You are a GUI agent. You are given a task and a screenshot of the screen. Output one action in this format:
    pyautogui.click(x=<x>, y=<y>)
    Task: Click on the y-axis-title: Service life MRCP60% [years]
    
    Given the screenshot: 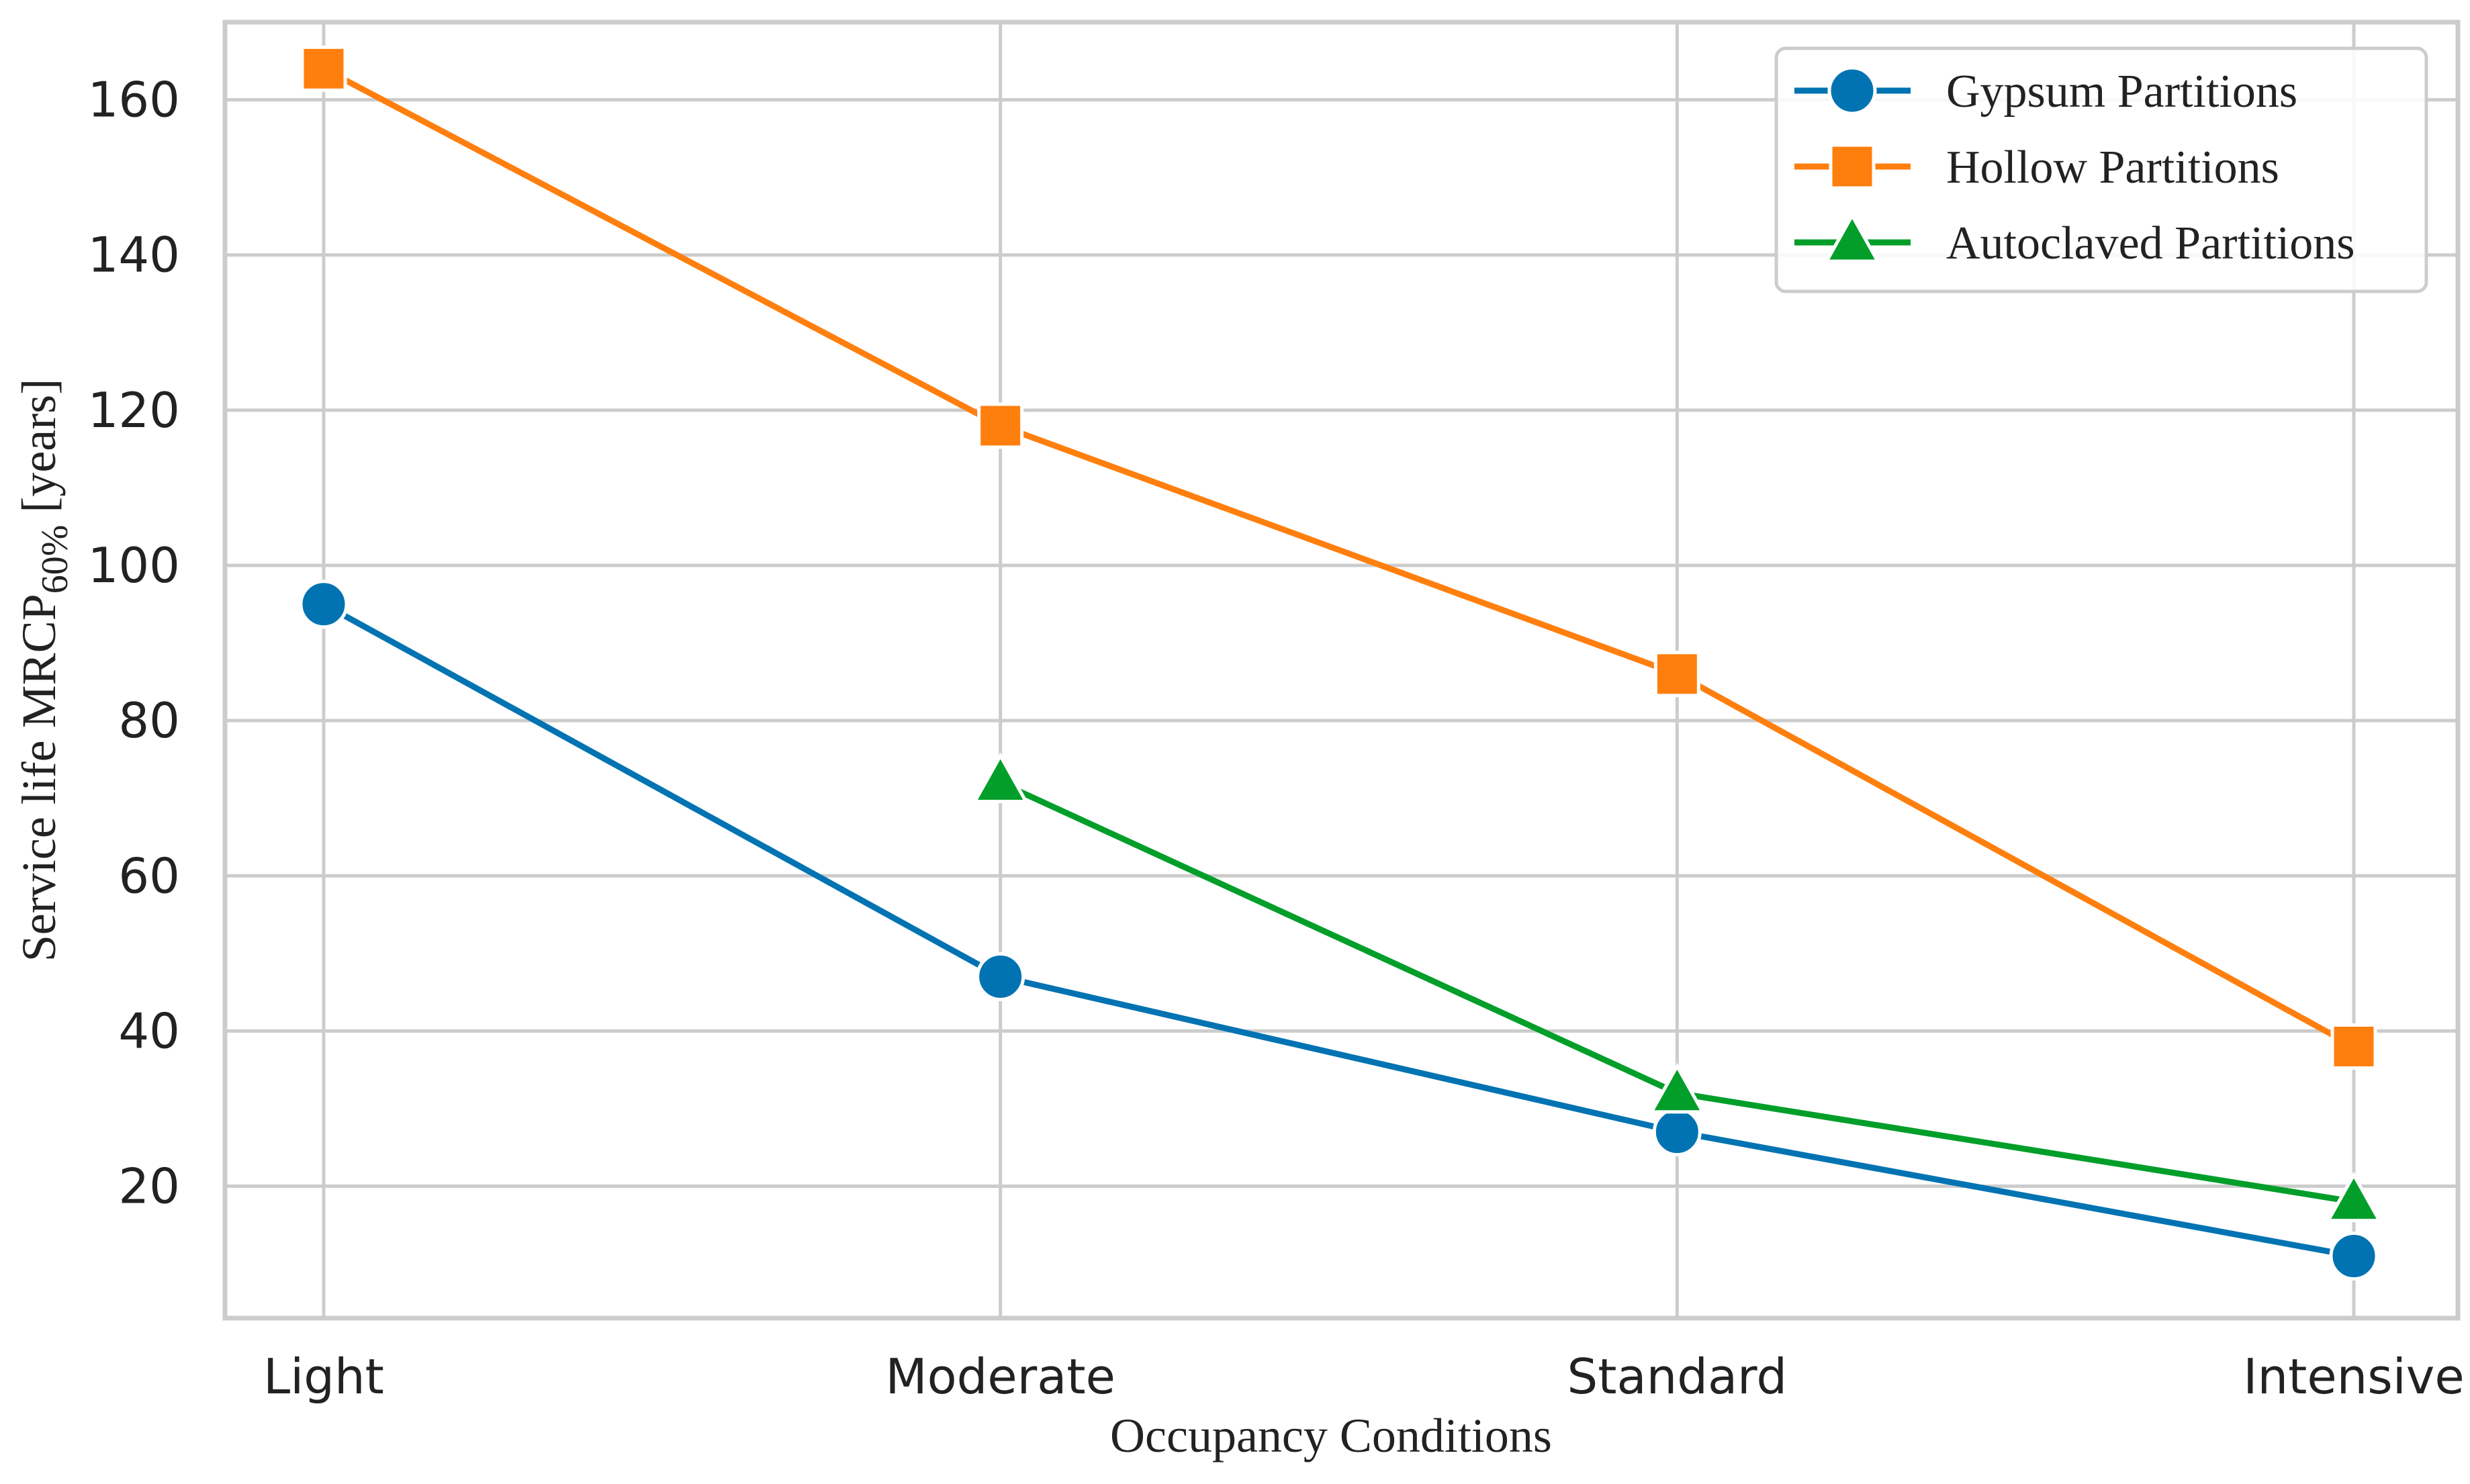 What is the action you would take?
    pyautogui.click(x=44, y=670)
    